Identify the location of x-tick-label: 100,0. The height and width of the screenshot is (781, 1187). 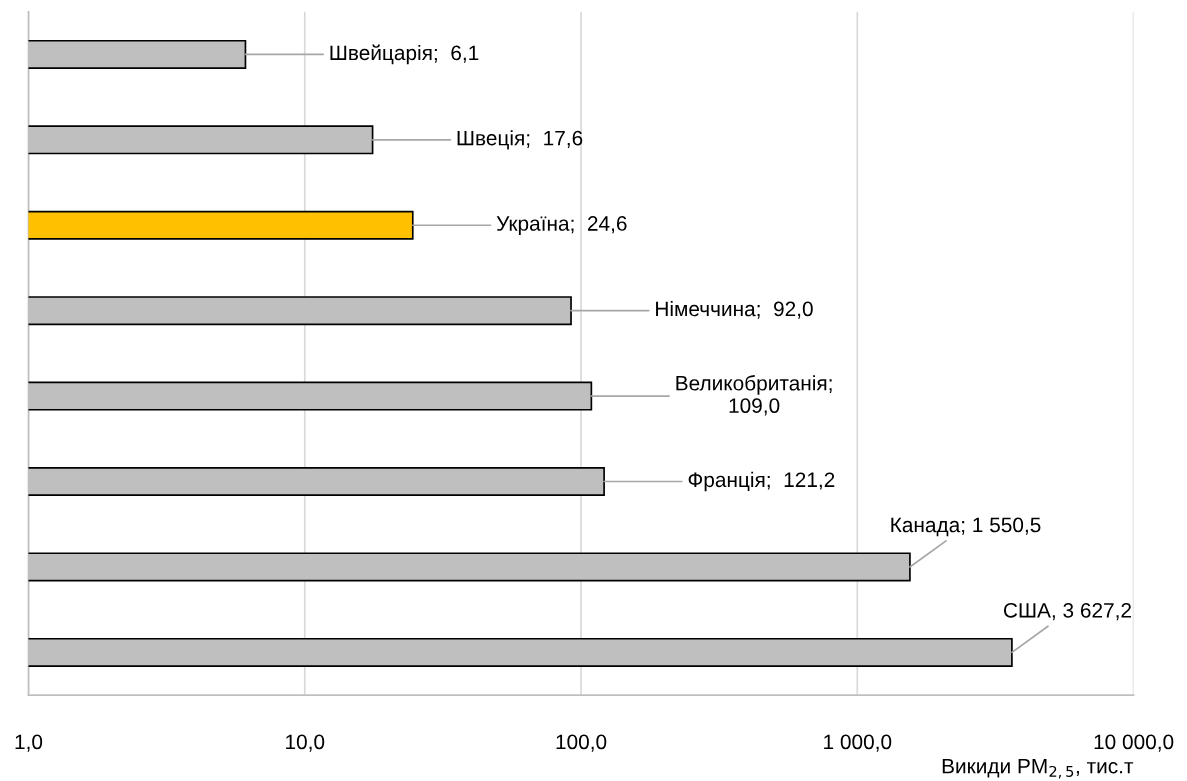
(581, 743).